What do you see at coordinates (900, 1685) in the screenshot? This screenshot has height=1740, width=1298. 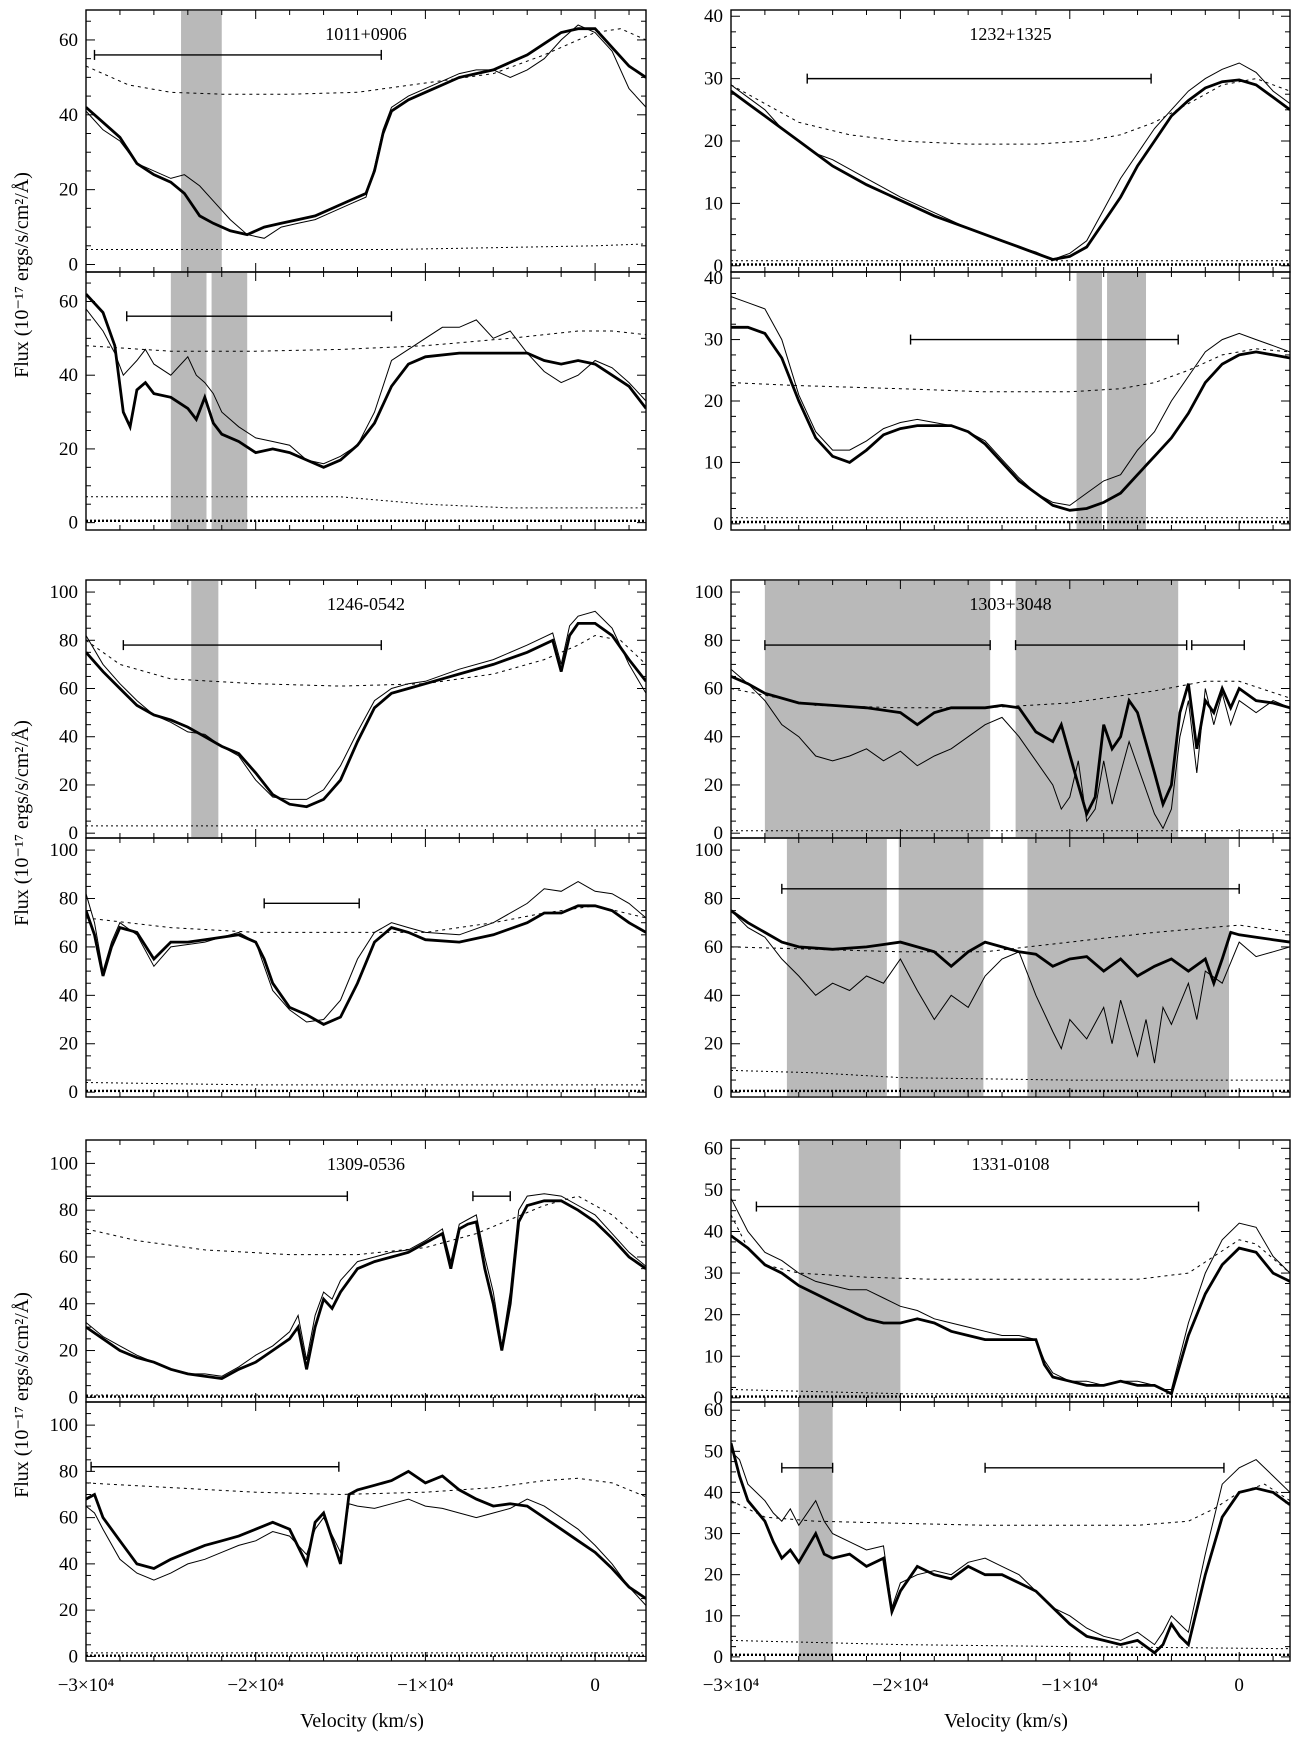 I see `x-tick-label: −2×10⁴` at bounding box center [900, 1685].